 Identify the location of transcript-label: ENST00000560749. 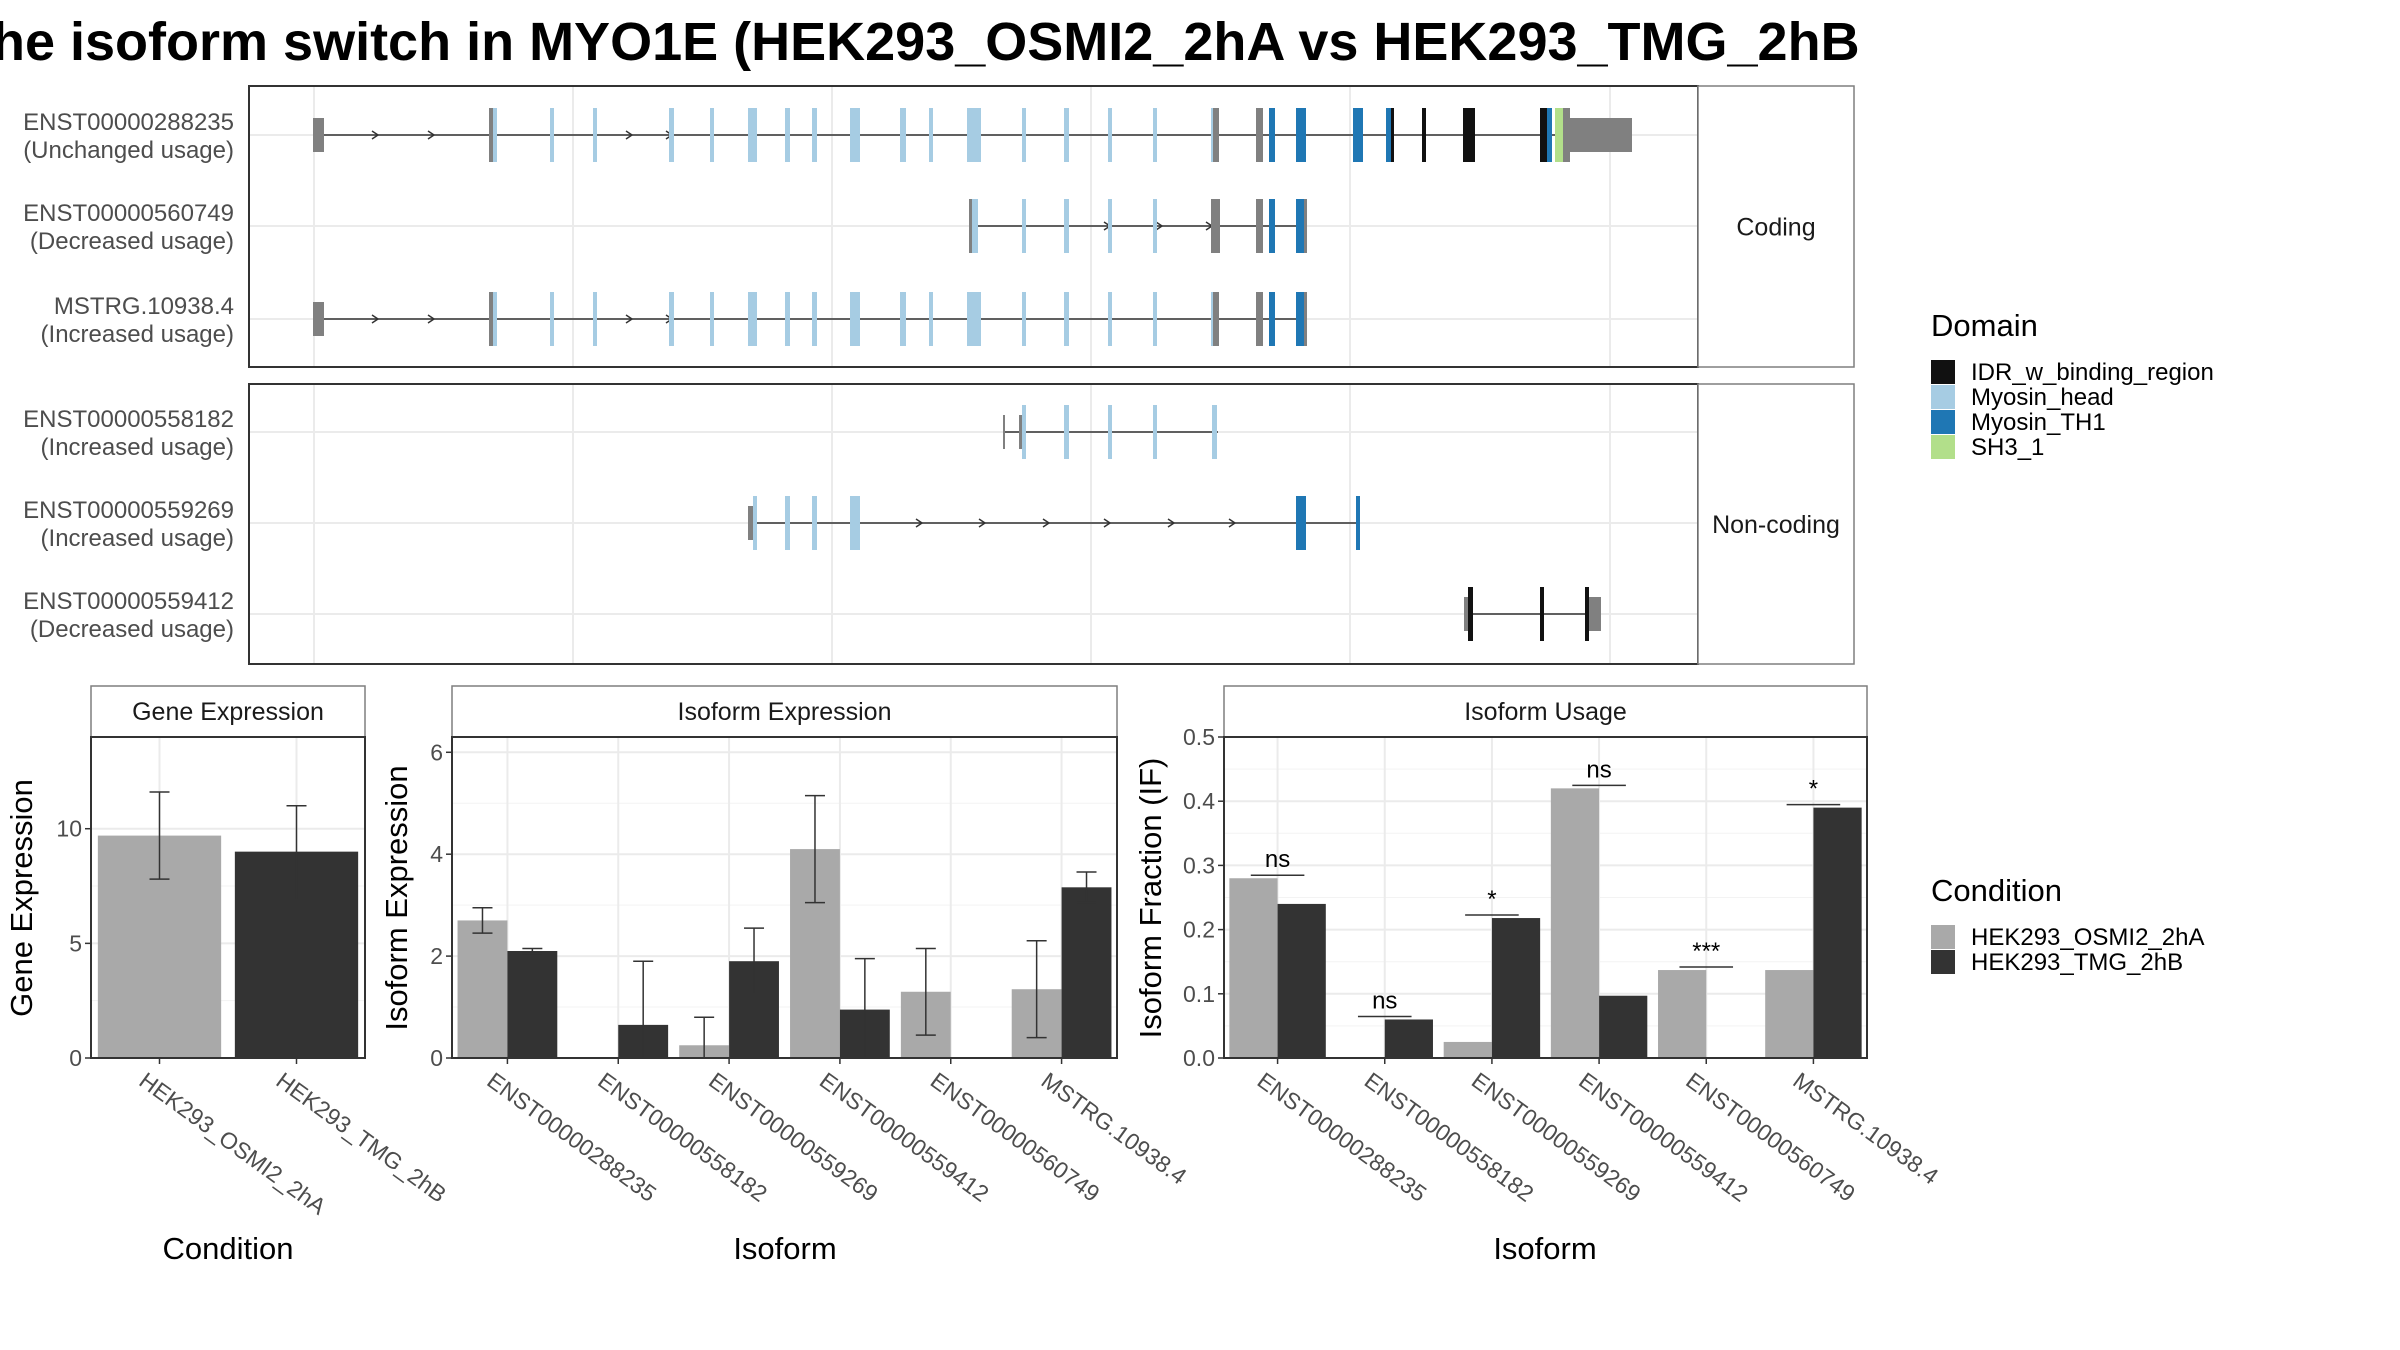
(128, 213).